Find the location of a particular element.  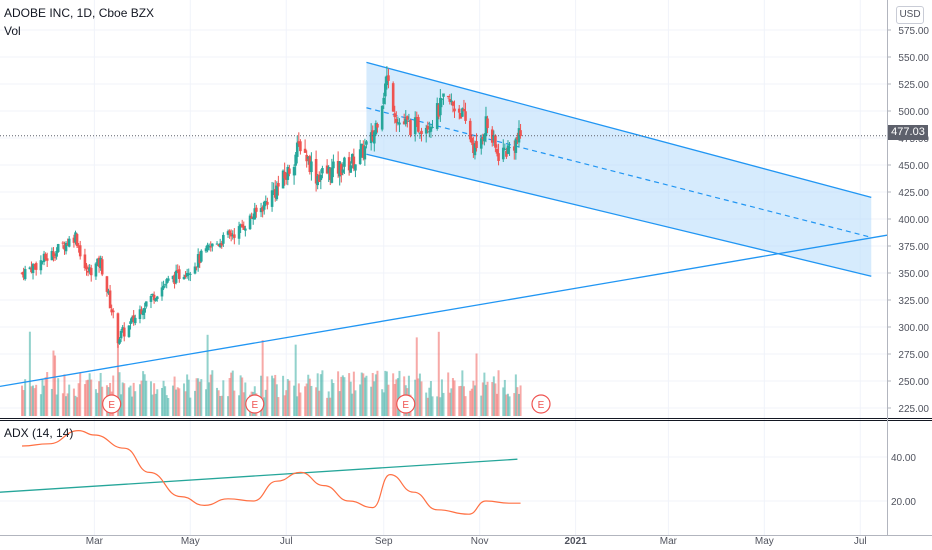

currency-button: USD is located at coordinates (910, 15).